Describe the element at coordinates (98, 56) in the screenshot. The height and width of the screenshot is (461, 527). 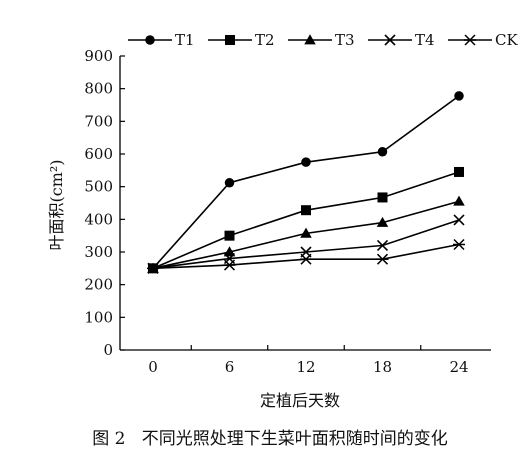
I see `y-tick-label: 900` at that location.